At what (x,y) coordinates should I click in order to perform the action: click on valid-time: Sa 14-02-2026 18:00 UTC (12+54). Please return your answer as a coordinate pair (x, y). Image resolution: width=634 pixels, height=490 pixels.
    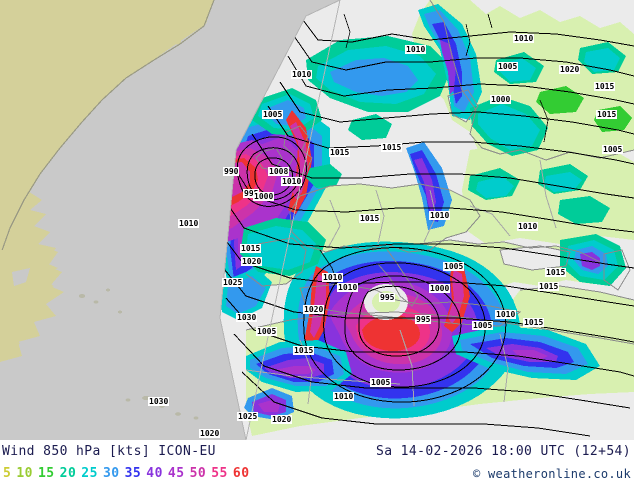
    Looking at the image, I should click on (503, 451).